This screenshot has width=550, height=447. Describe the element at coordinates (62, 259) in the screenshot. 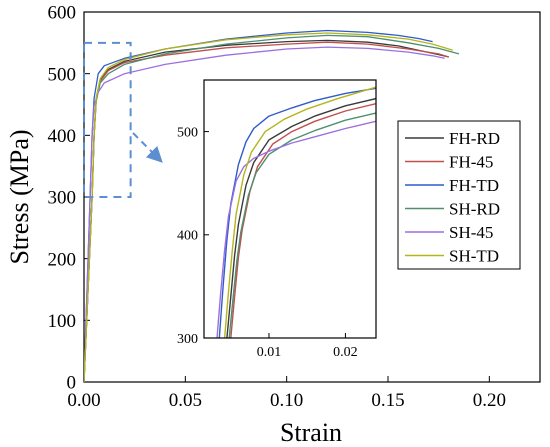

I see `main-y-tick-label: 200` at that location.